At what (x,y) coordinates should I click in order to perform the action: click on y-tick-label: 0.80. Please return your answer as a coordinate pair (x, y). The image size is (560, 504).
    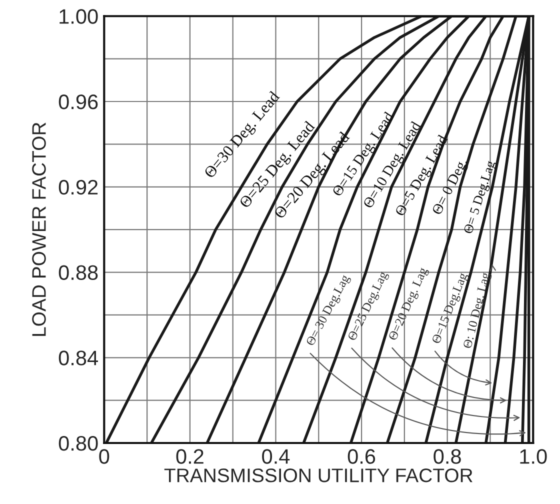
    Looking at the image, I should click on (78, 443).